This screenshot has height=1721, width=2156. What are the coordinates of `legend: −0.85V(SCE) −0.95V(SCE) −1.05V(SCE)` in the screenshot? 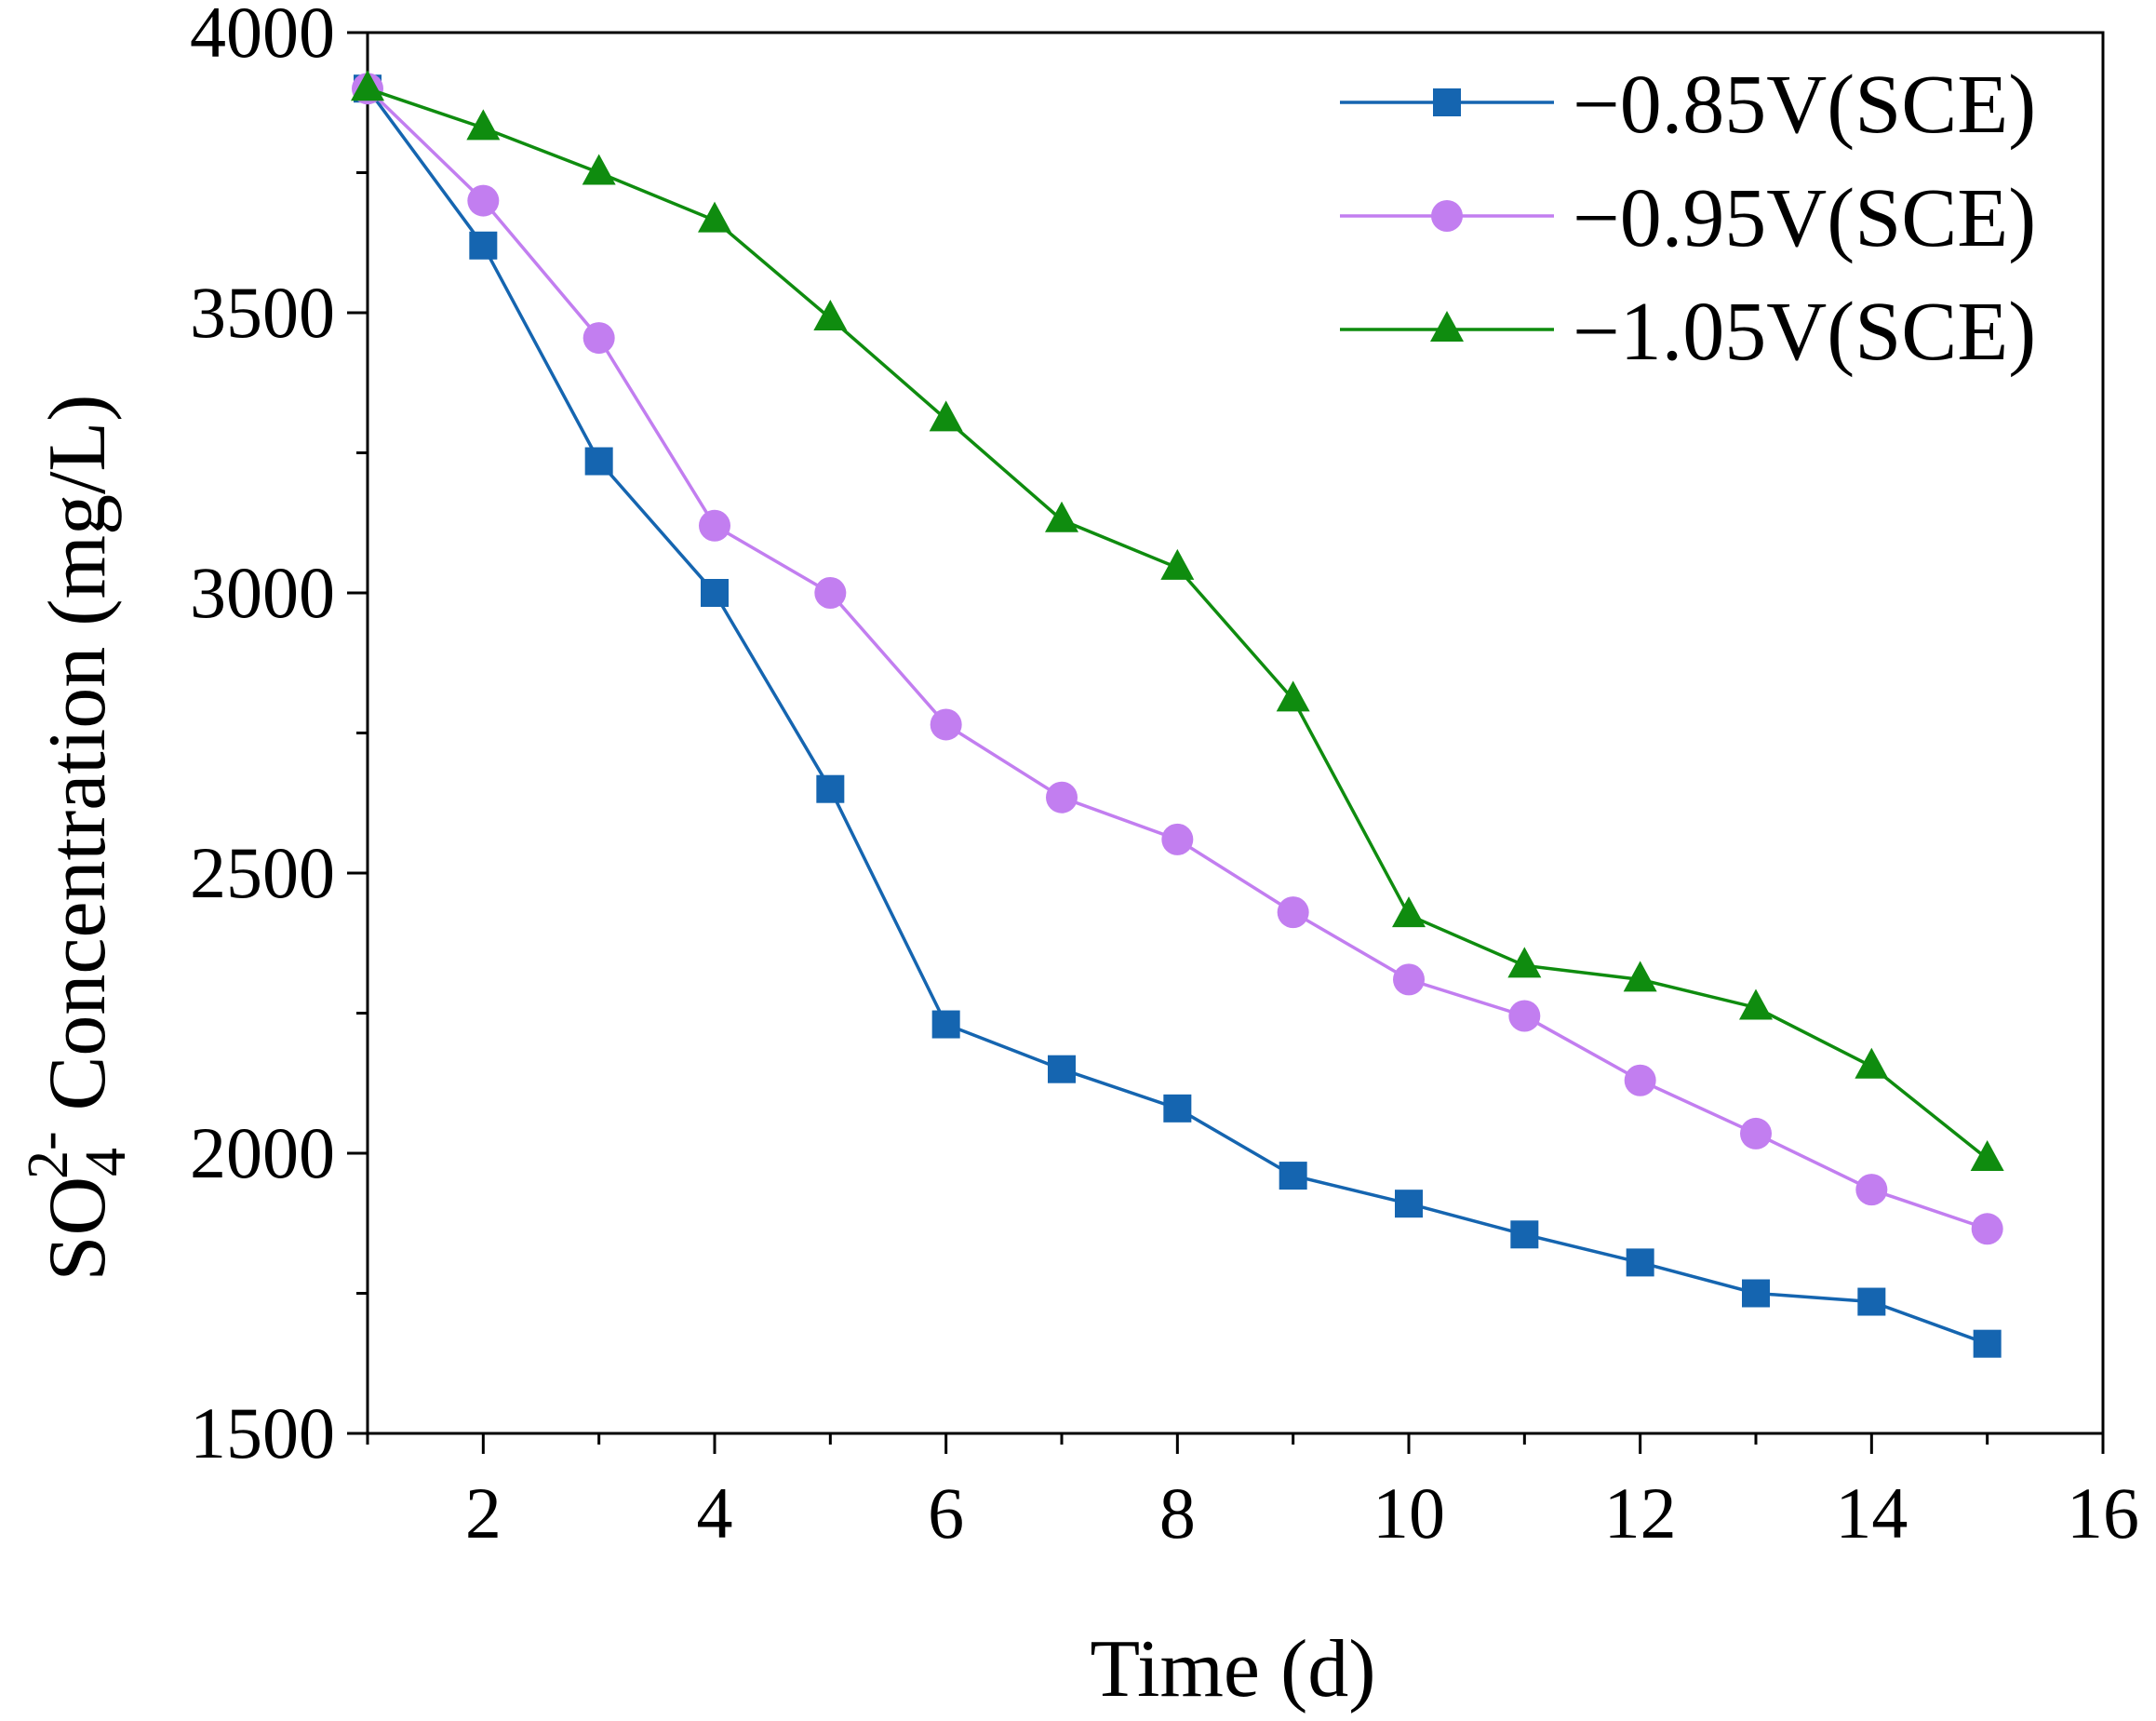 It's located at (1688, 218).